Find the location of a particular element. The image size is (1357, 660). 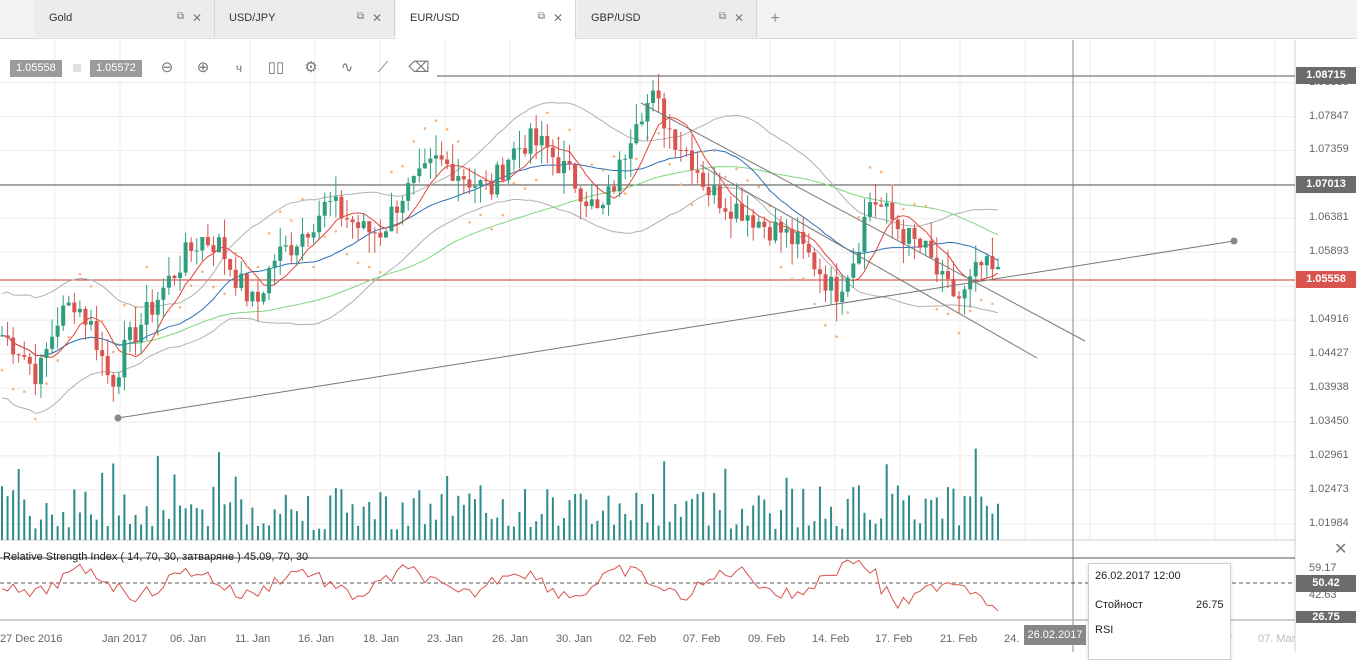

price-axis-label: 1.03450 is located at coordinates (1329, 420).